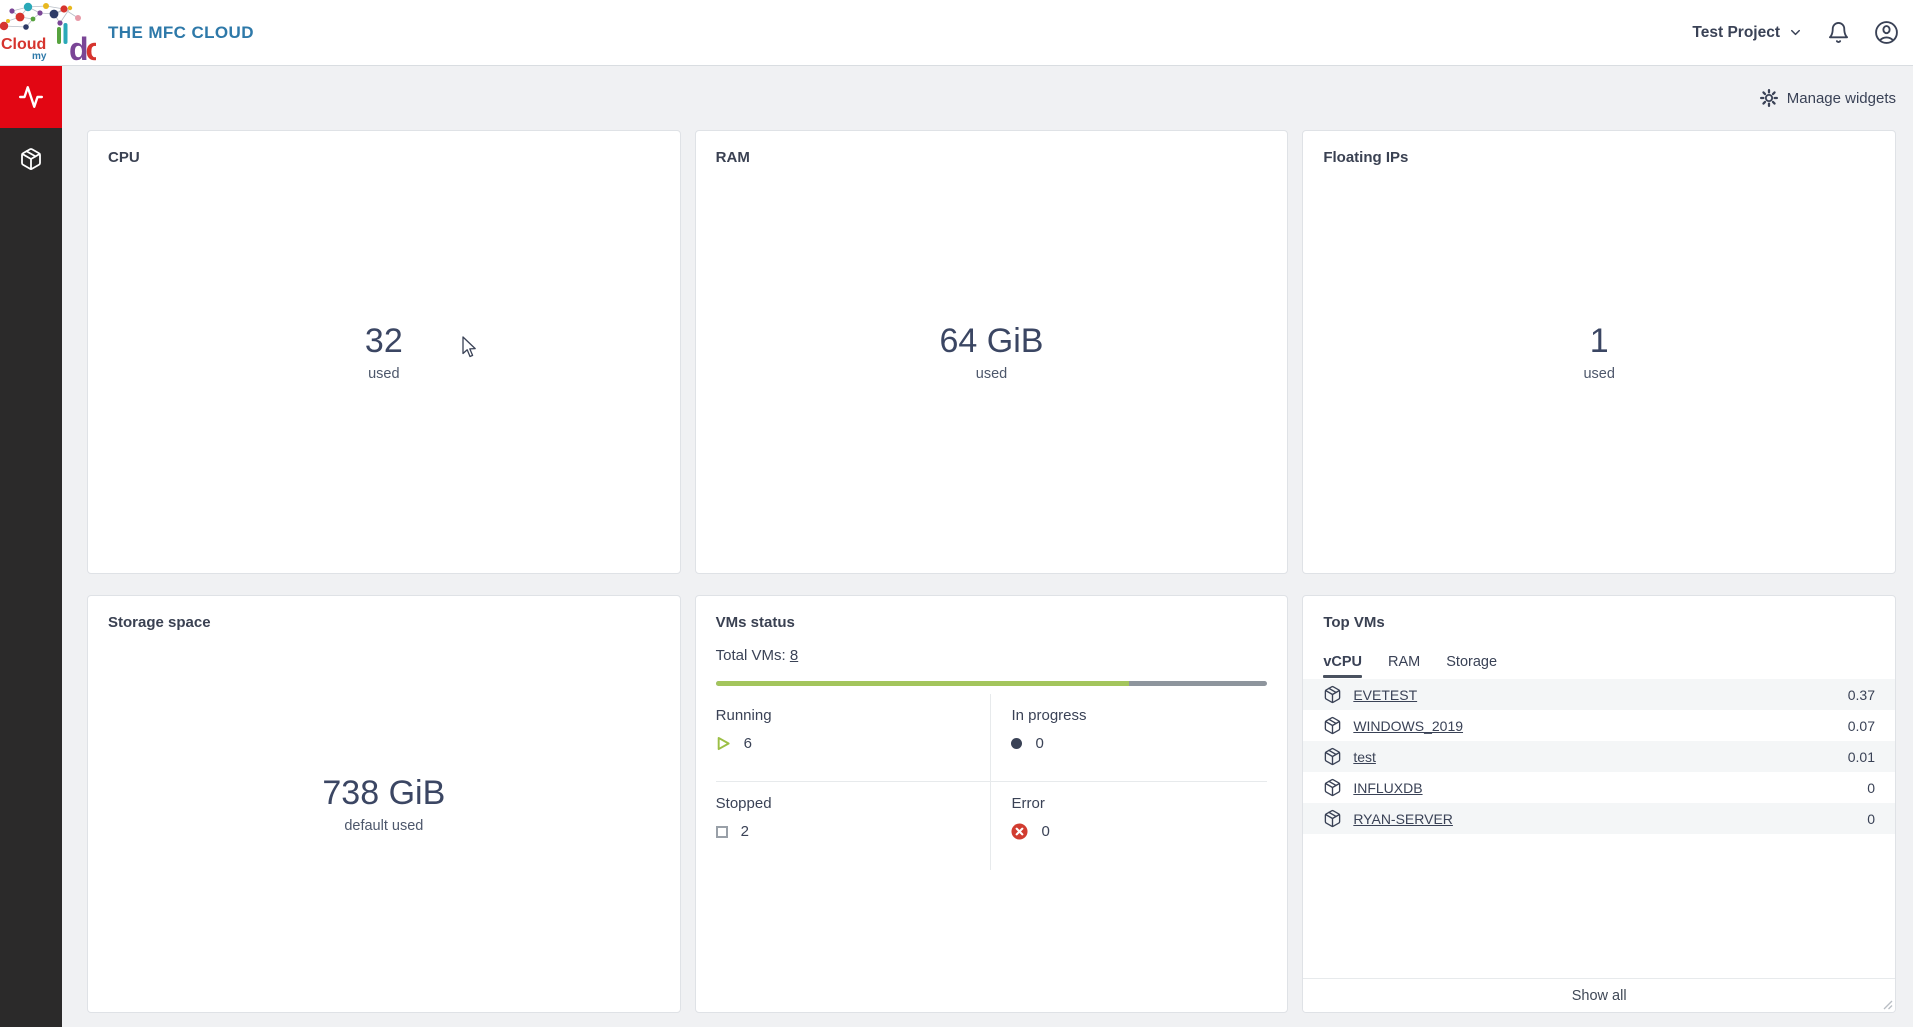  What do you see at coordinates (1039, 743) in the screenshot?
I see `status-in-progress-count: 0` at bounding box center [1039, 743].